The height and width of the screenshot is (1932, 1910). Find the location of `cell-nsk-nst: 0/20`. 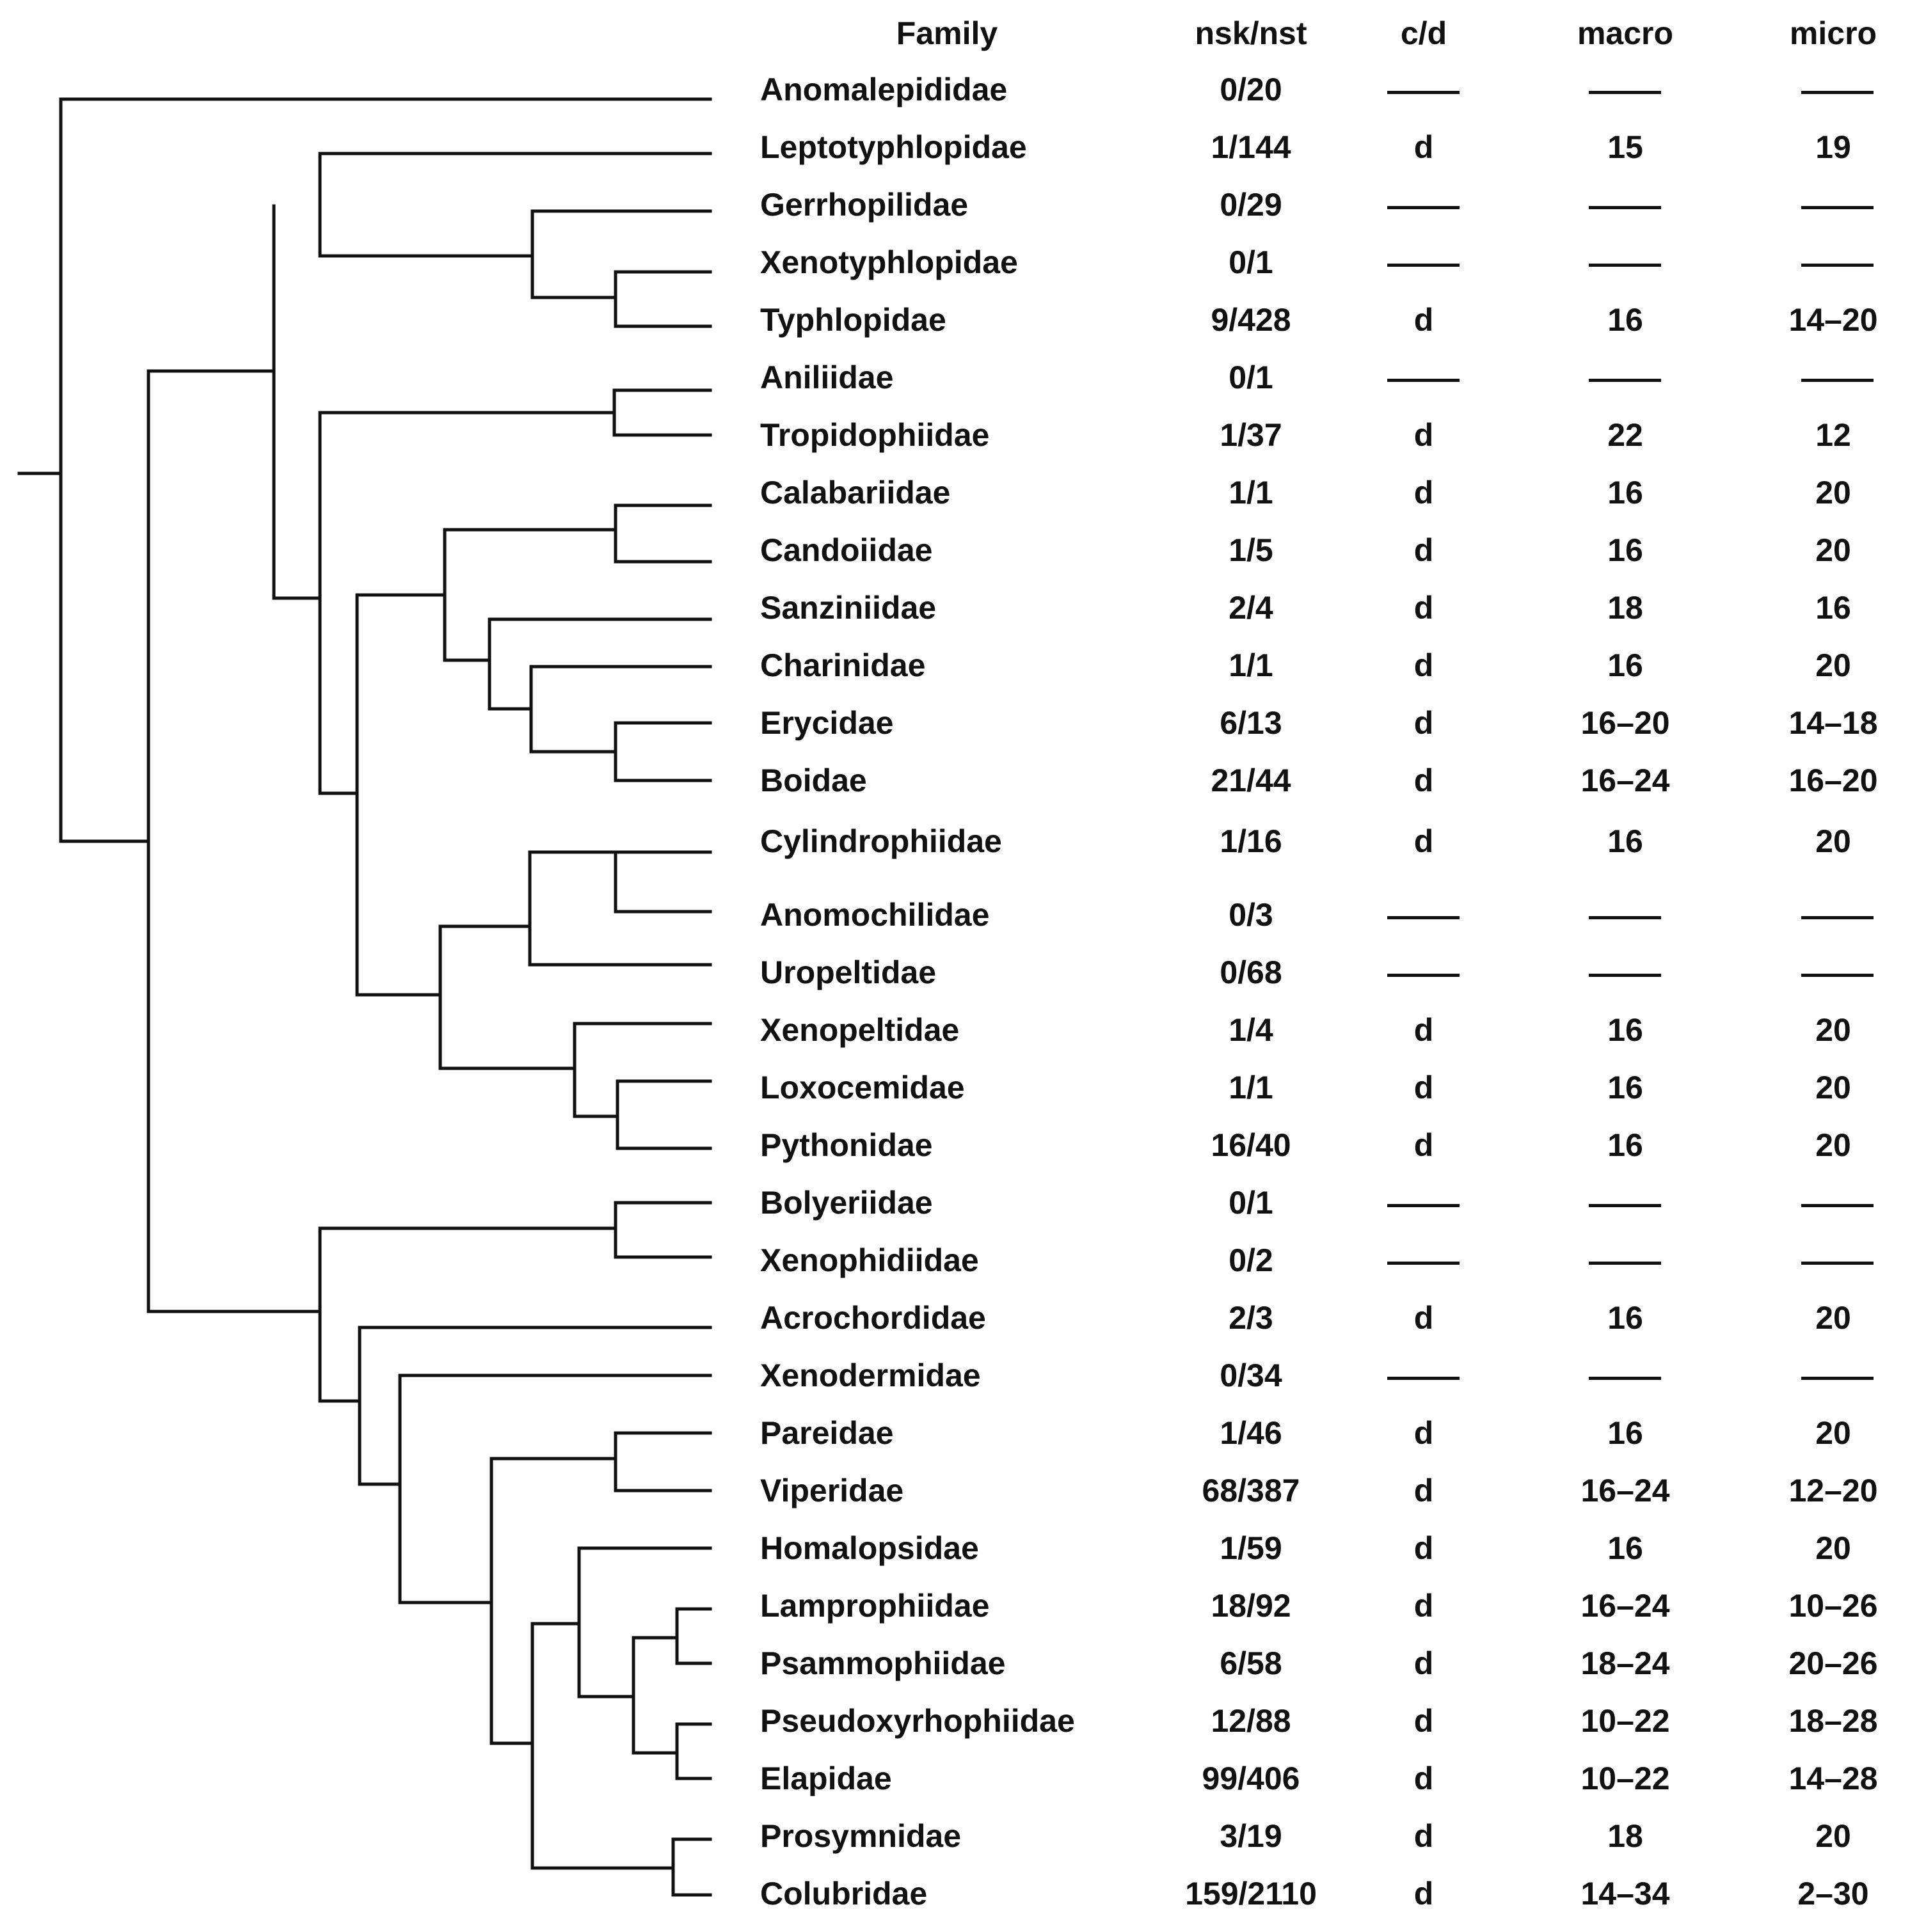

cell-nsk-nst: 0/20 is located at coordinates (1251, 89).